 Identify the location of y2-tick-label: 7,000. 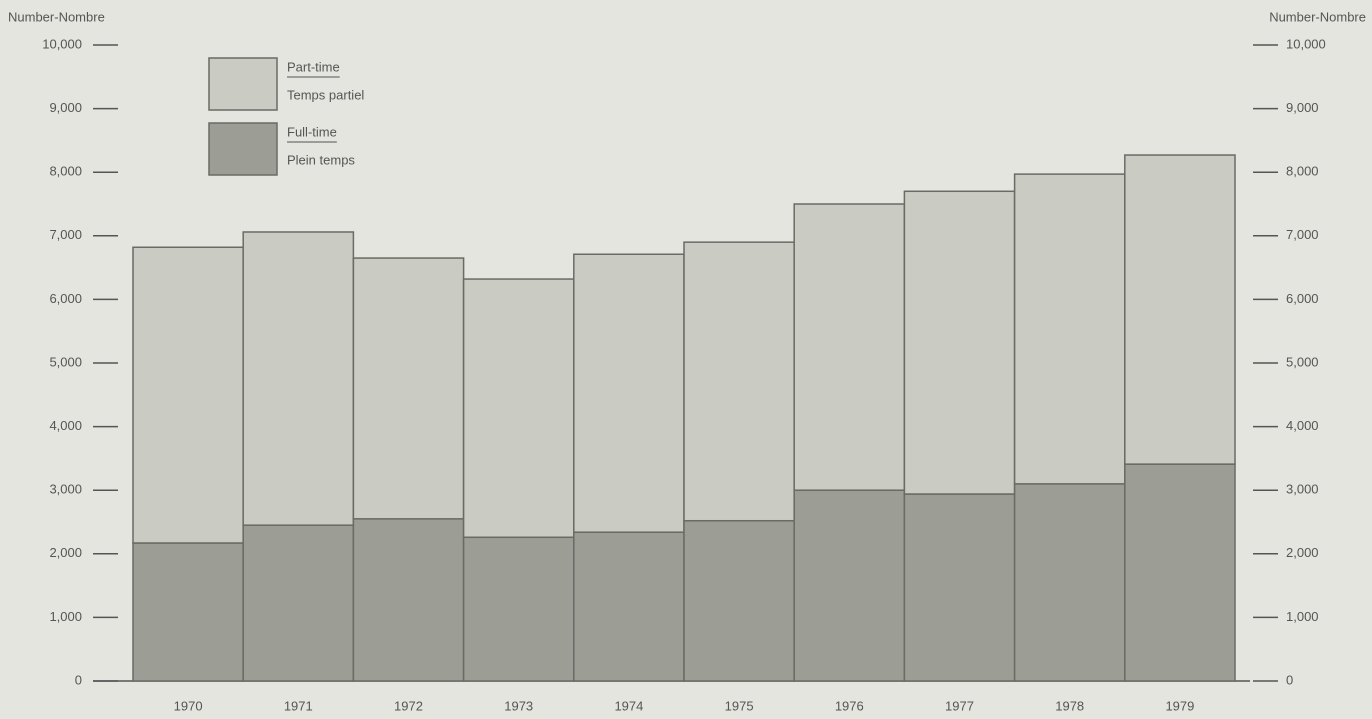
(1302, 234).